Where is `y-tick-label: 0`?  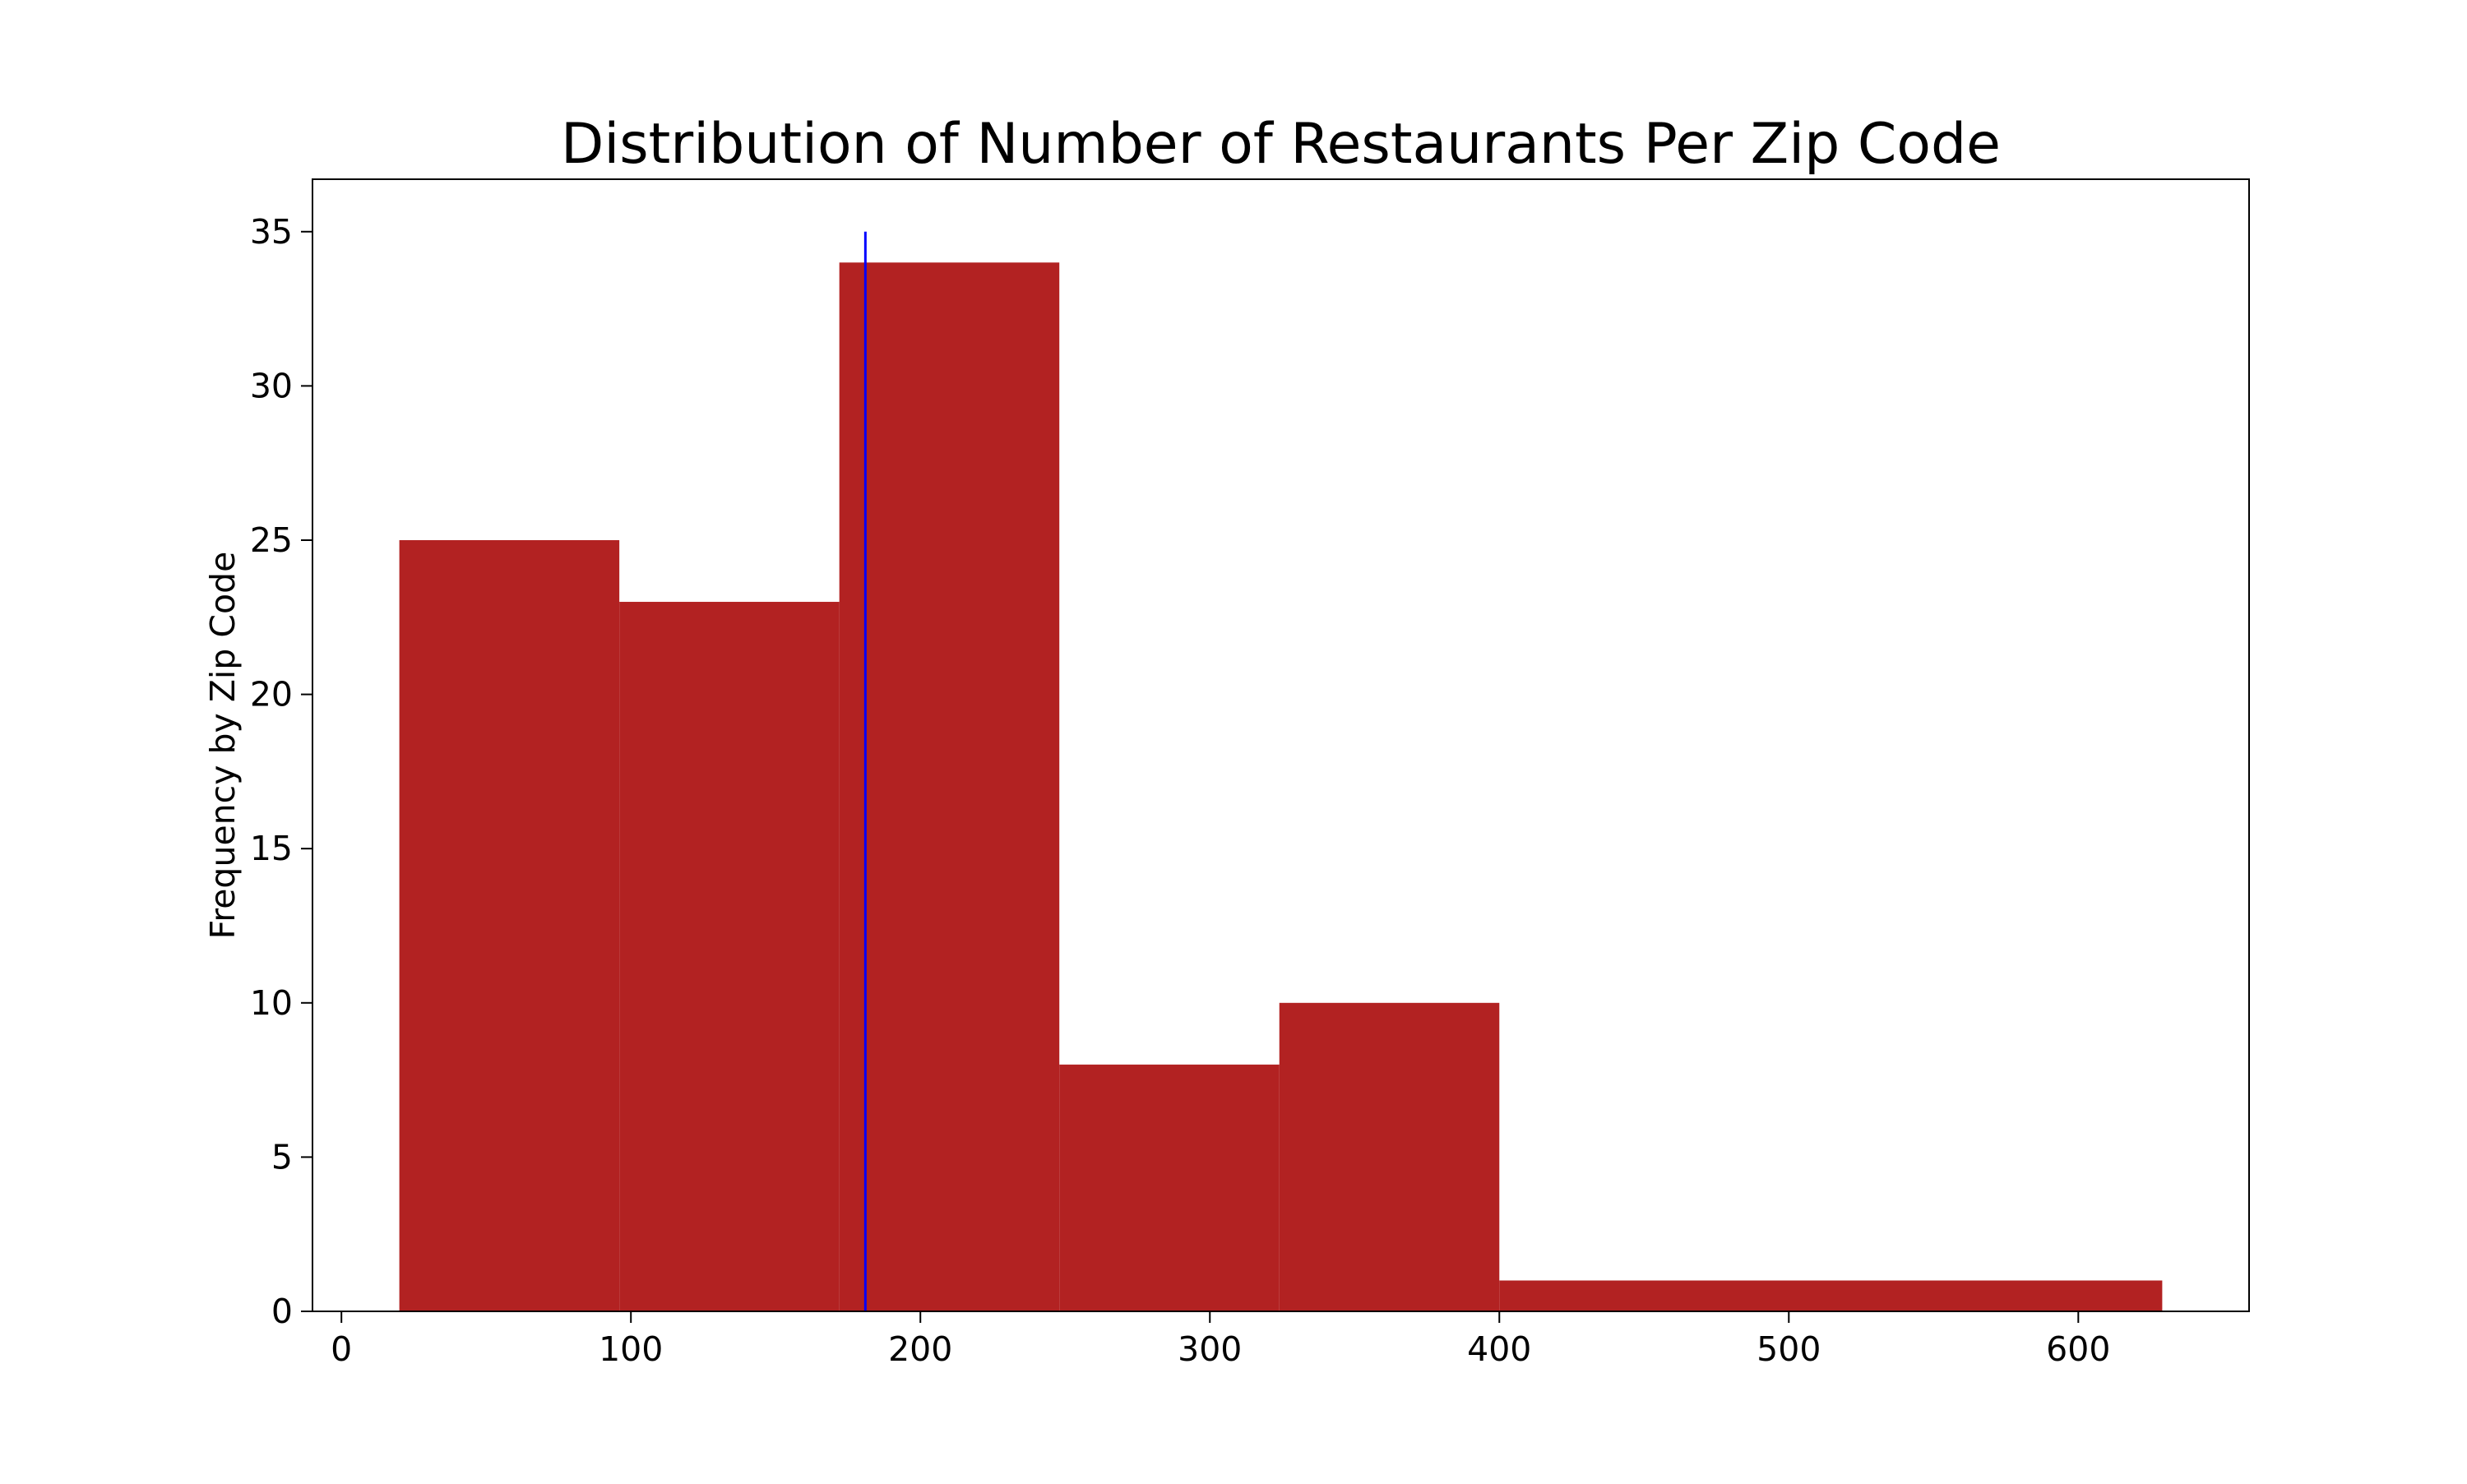
y-tick-label: 0 is located at coordinates (282, 1312).